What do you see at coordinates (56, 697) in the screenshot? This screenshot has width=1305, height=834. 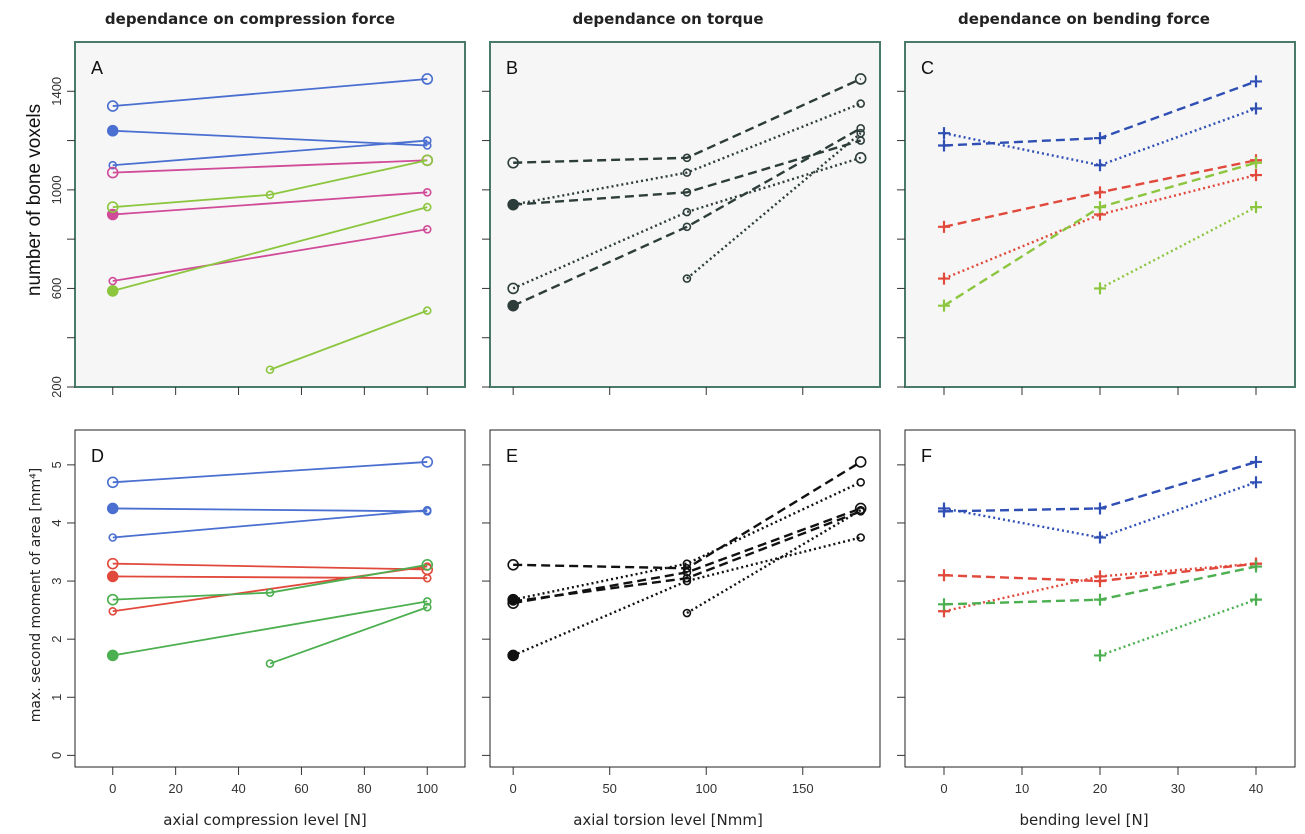 I see `y-tick-label: 1` at bounding box center [56, 697].